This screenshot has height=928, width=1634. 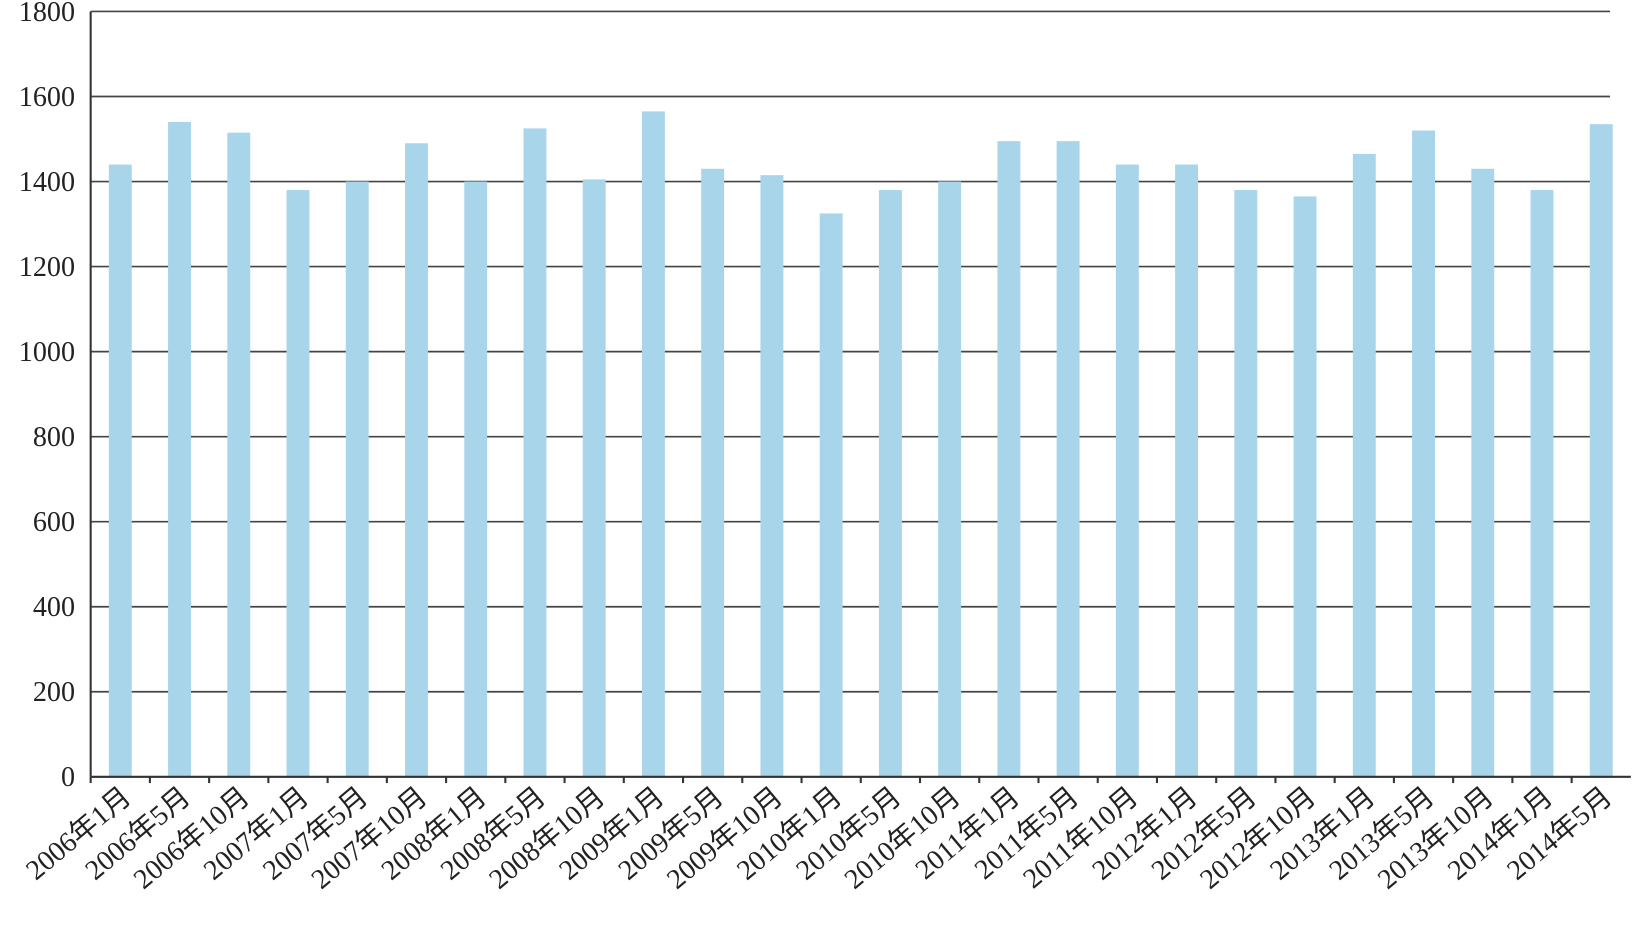 I want to click on y-tick-label: 800, so click(x=54, y=437).